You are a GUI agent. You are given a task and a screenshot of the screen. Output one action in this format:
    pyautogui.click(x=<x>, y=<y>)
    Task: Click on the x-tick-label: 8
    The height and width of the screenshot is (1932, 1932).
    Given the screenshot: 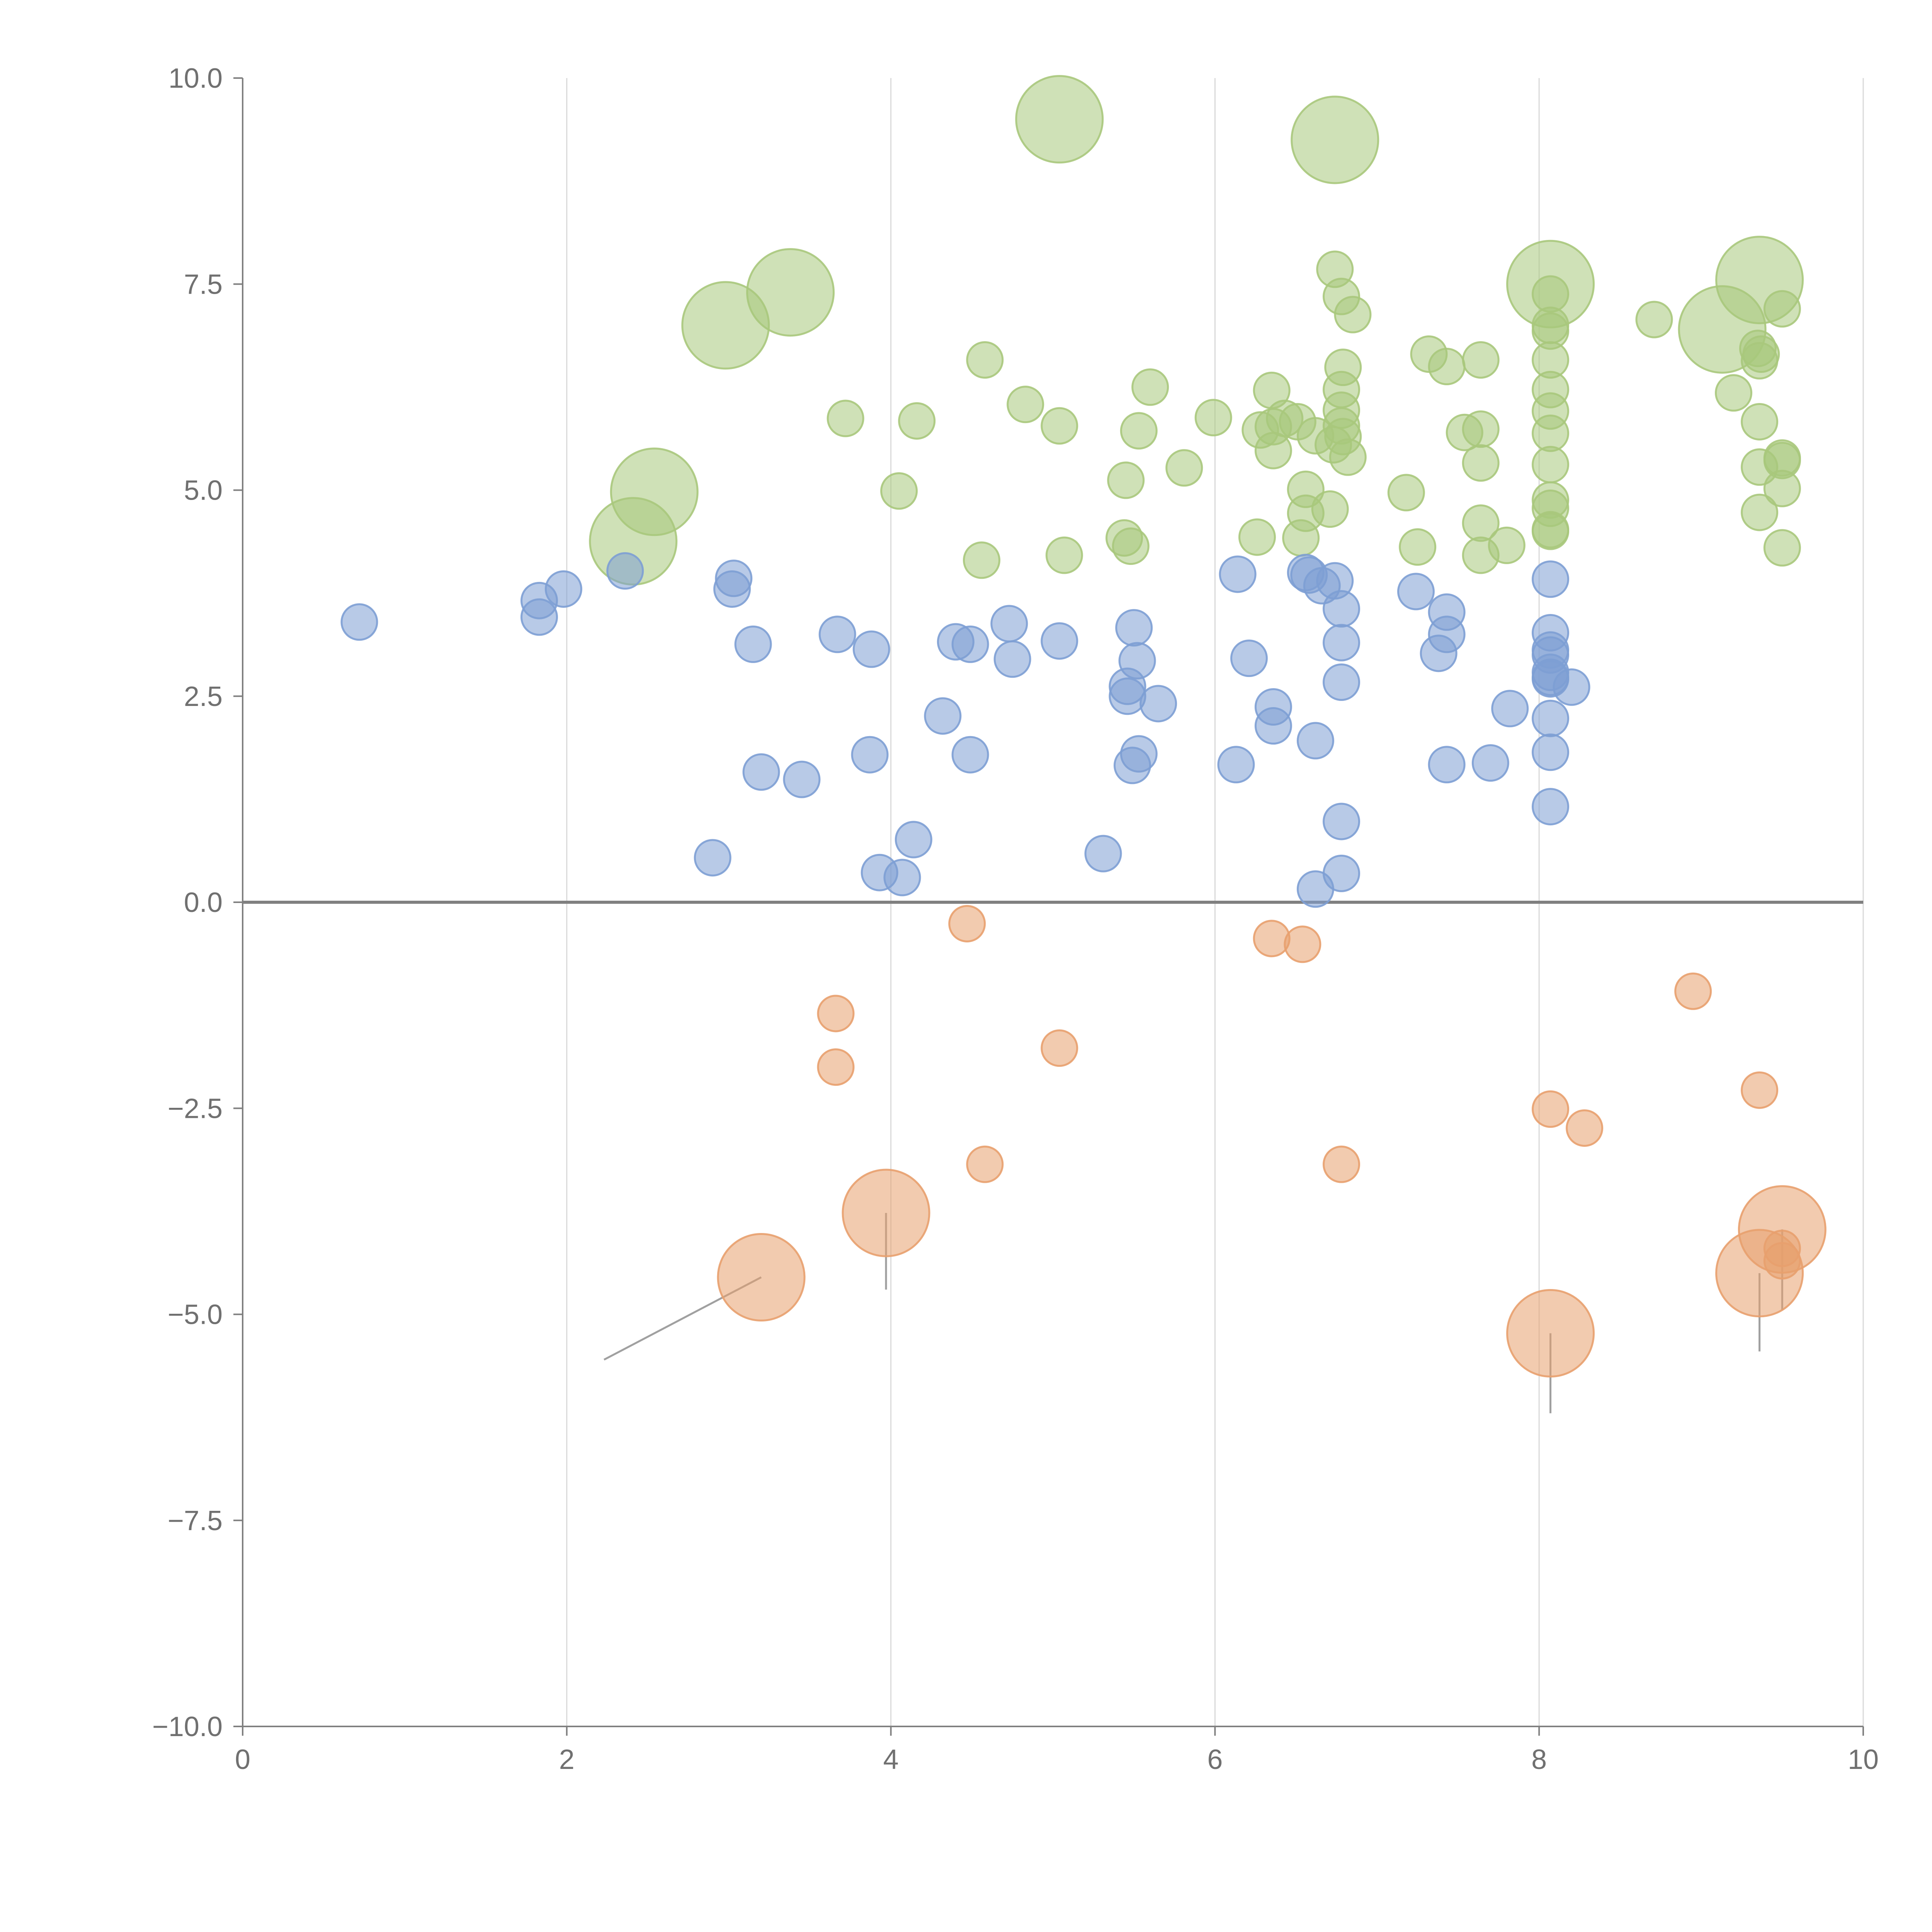 What is the action you would take?
    pyautogui.click(x=1539, y=1759)
    